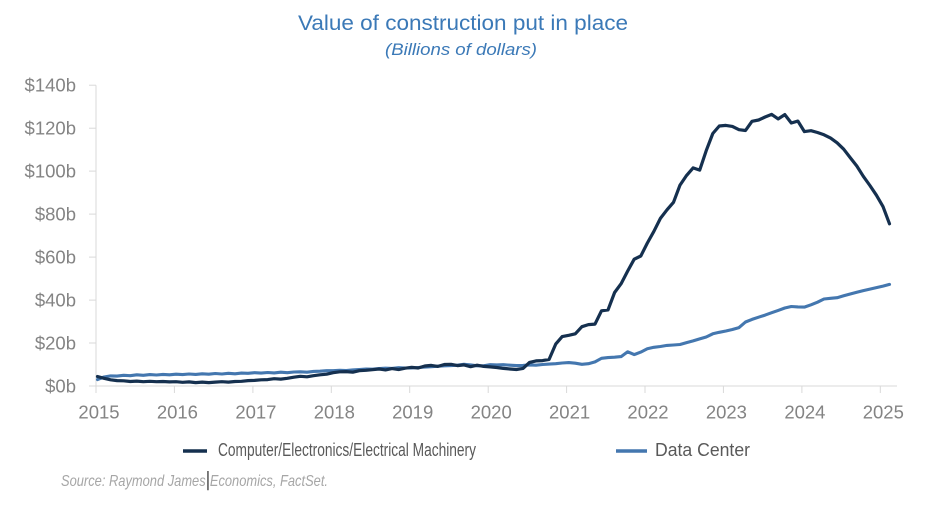 This screenshot has width=936, height=515. What do you see at coordinates (50, 128) in the screenshot?
I see `svg-text: $120b` at bounding box center [50, 128].